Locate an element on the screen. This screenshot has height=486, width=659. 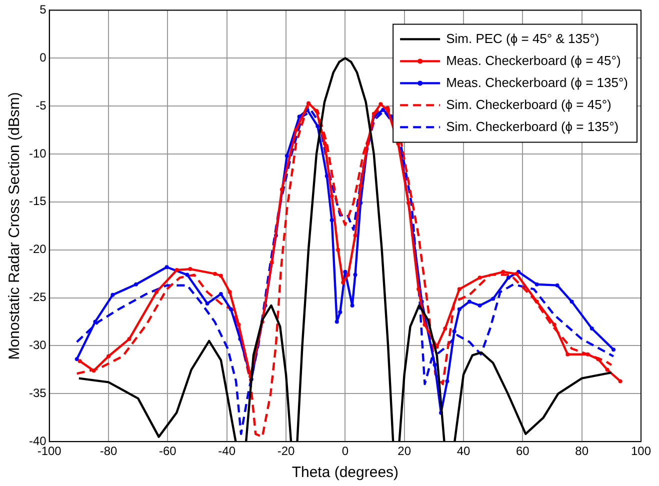
legend-label: Sim. PEC (ϕ = 45° & 135°) is located at coordinates (523, 38).